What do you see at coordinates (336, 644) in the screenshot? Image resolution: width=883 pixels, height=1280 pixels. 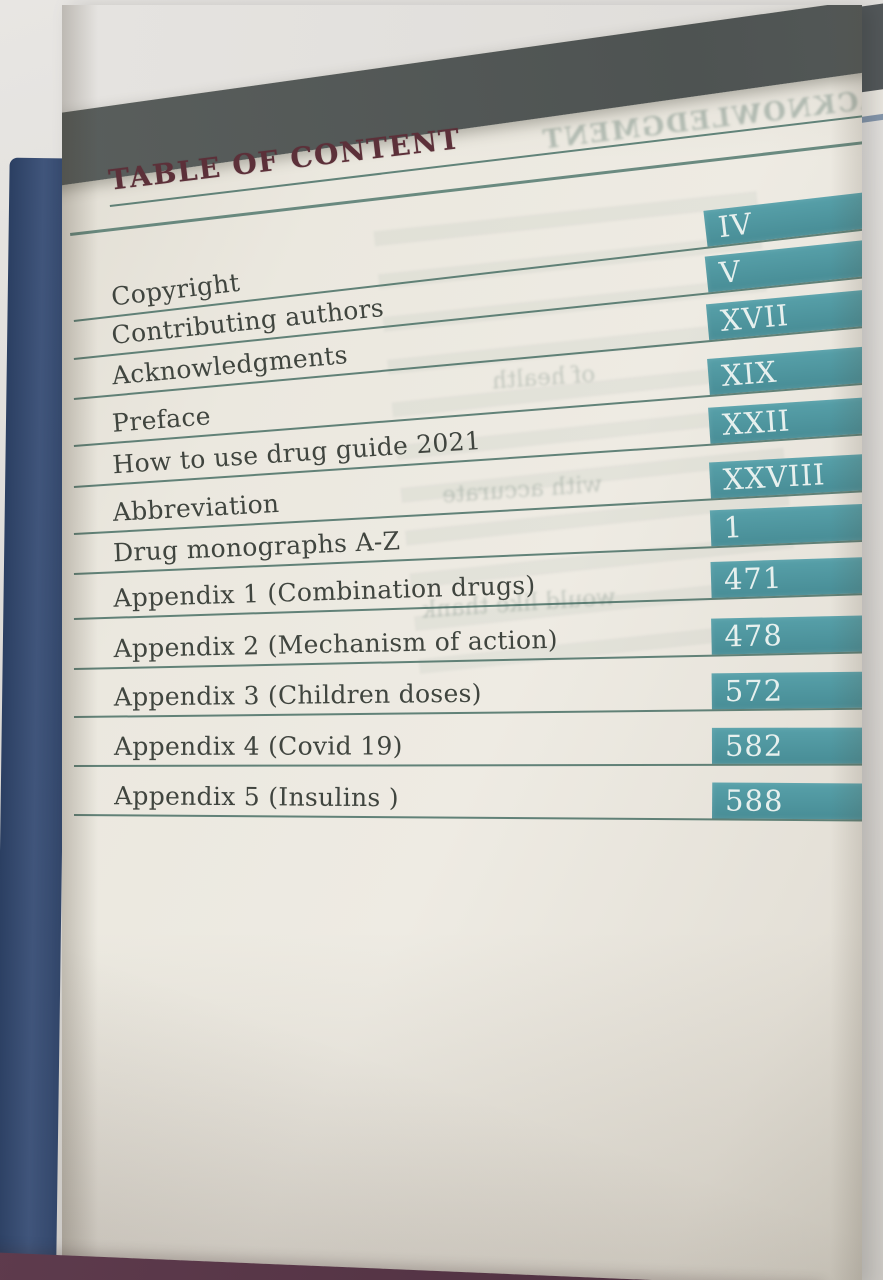 I see `toc-entry-label: Appendix 2 (Mechanism of action)` at bounding box center [336, 644].